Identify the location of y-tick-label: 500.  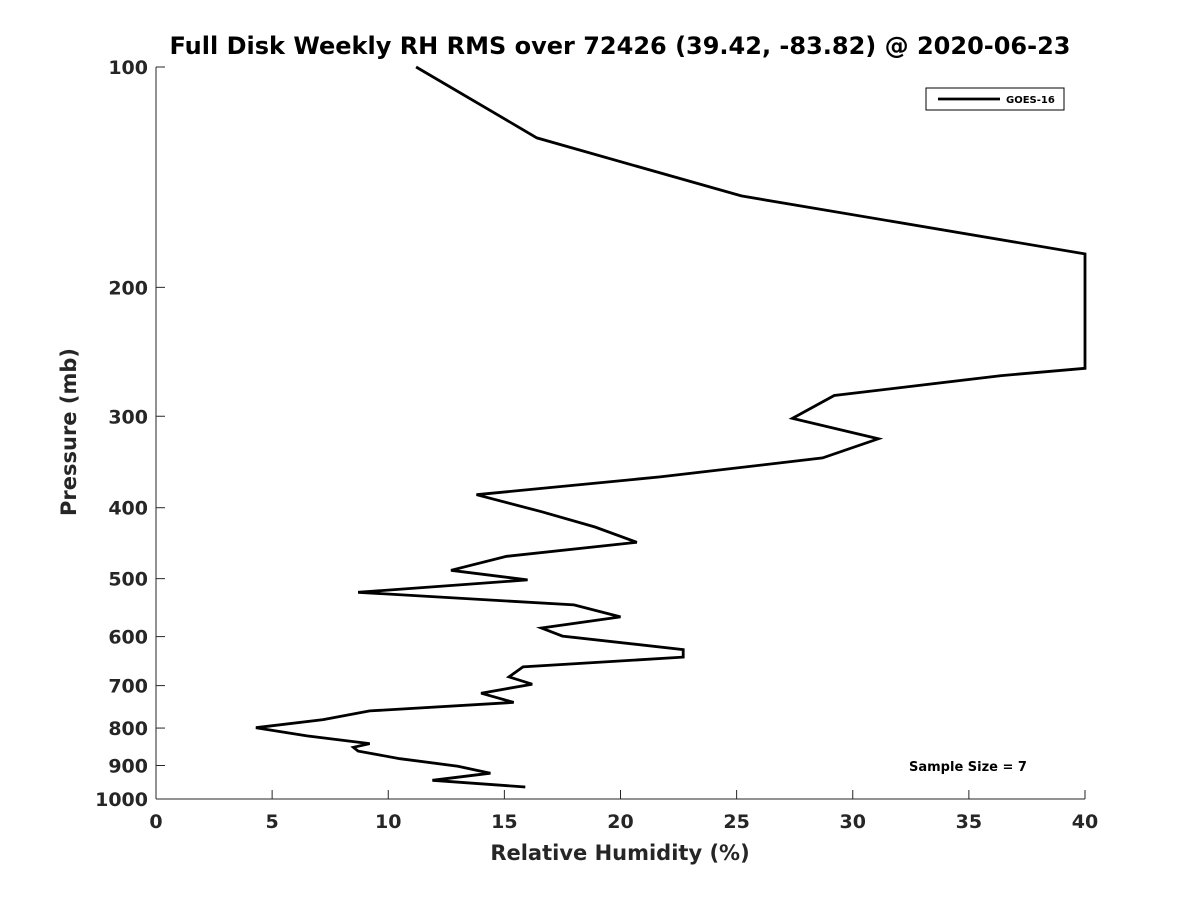
(128, 580).